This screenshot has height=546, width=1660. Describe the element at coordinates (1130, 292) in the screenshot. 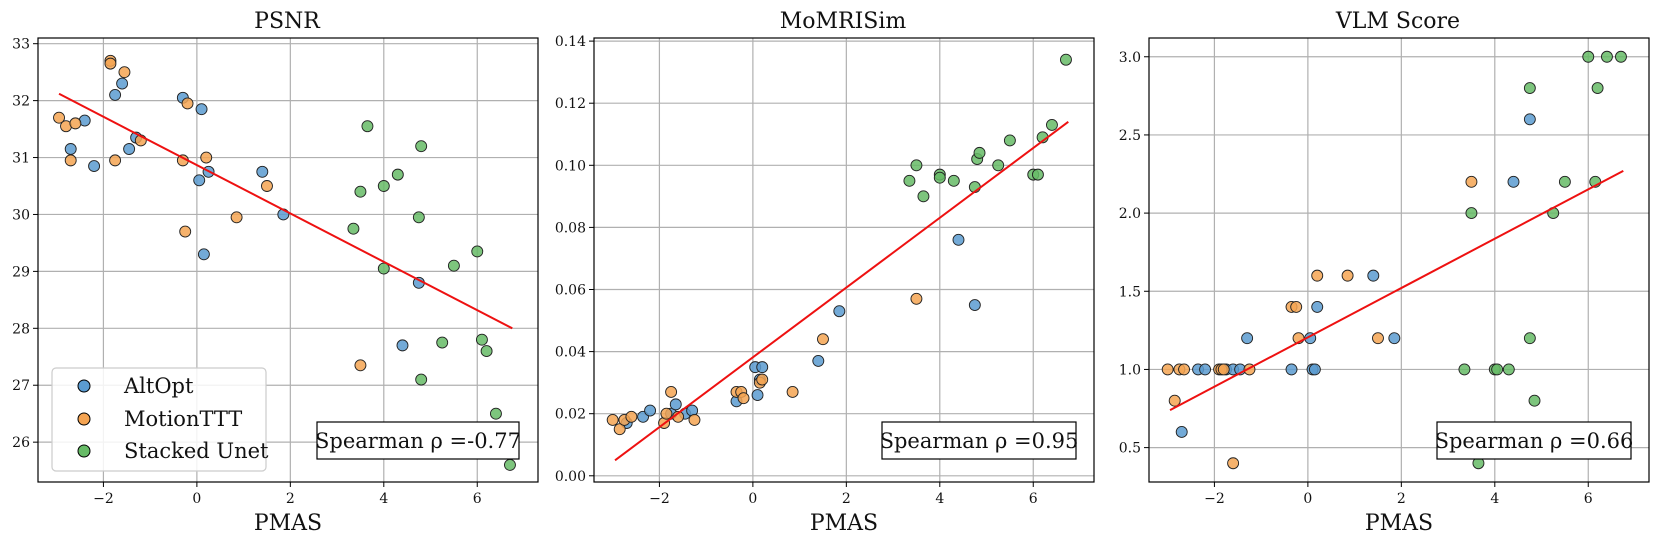

I see `y-tick-label: 1.5` at that location.